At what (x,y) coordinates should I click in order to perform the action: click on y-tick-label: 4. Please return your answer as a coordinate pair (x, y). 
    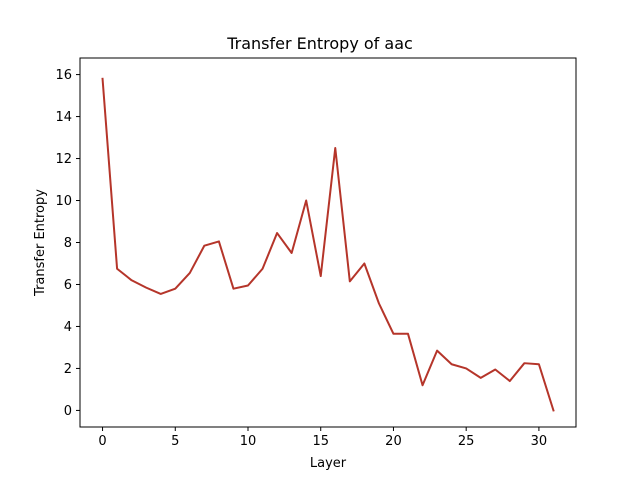
    Looking at the image, I should click on (68, 327).